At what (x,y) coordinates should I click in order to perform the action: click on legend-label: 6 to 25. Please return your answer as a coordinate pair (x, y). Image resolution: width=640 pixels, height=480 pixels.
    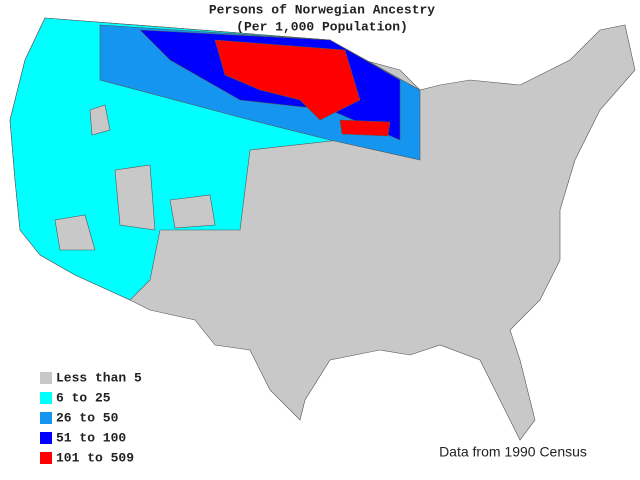
    Looking at the image, I should click on (83, 397).